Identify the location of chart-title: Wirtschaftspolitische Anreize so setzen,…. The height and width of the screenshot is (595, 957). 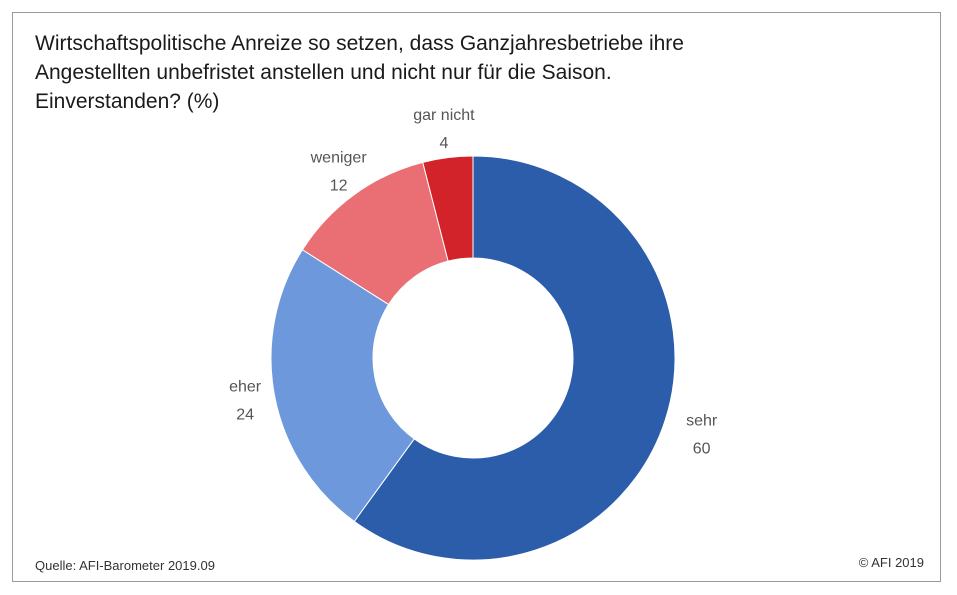
(475, 72).